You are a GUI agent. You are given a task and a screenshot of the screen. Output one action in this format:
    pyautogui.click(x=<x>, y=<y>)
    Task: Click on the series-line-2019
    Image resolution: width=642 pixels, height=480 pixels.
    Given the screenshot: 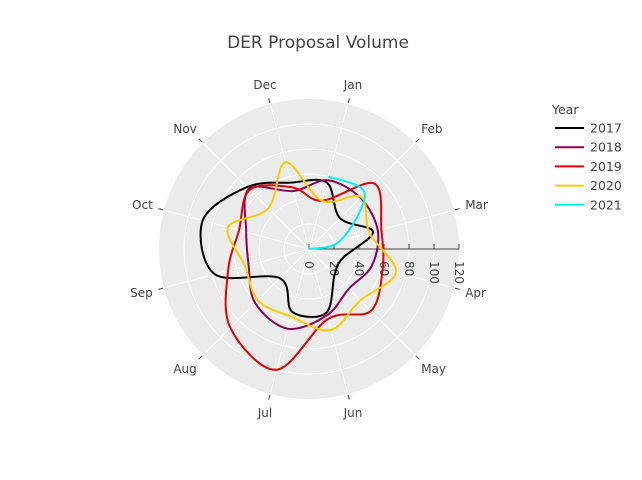 What is the action you would take?
    pyautogui.click(x=304, y=276)
    